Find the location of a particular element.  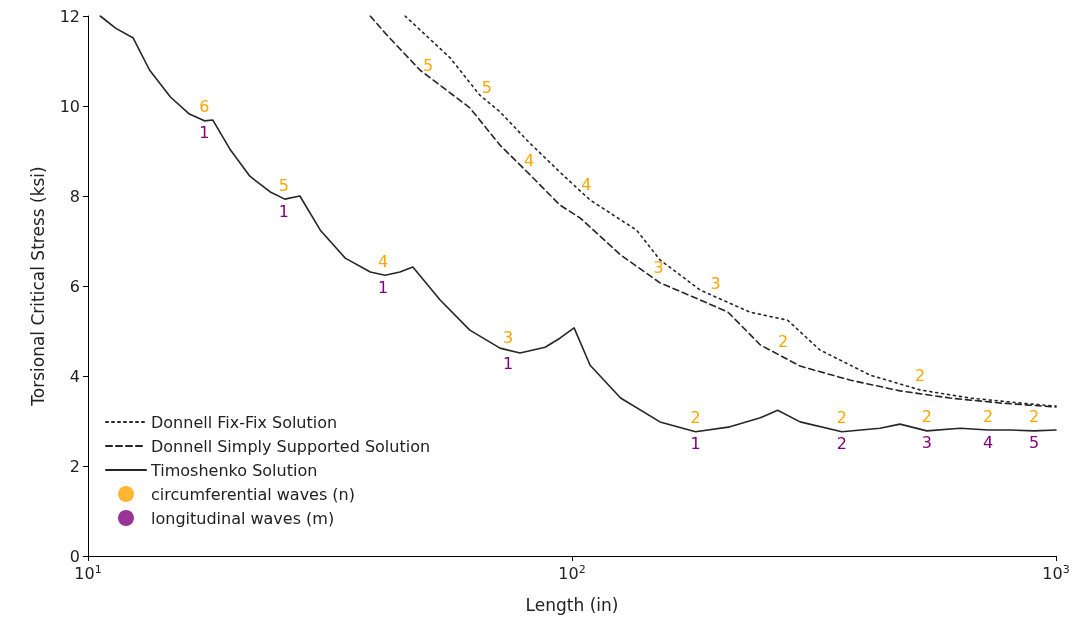

y-tick-label: 2 is located at coordinates (74, 466).